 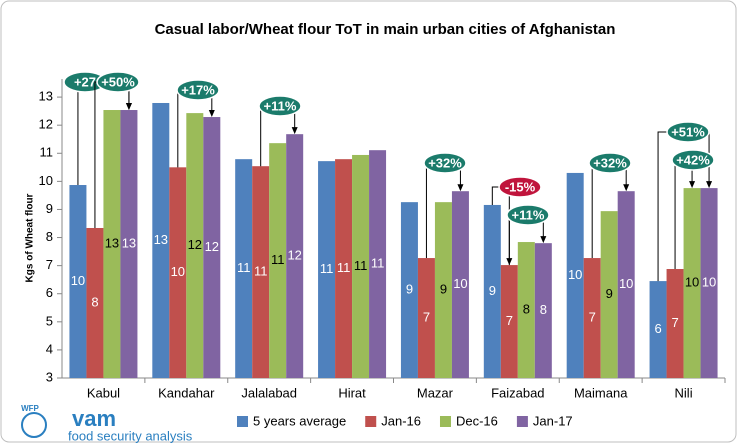 I want to click on legend-label: Jan-17, so click(x=553, y=420).